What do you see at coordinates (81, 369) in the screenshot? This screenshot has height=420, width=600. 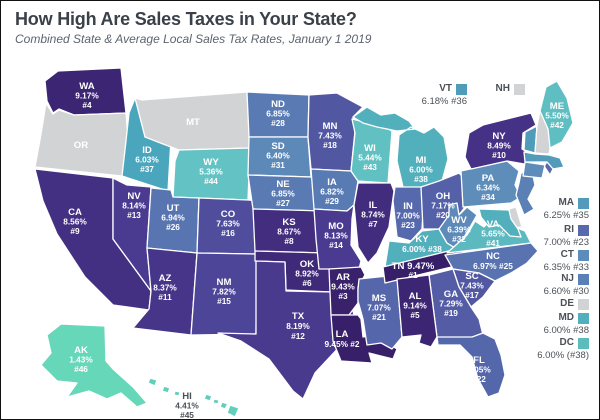 I see `state-label-AK: #46` at bounding box center [81, 369].